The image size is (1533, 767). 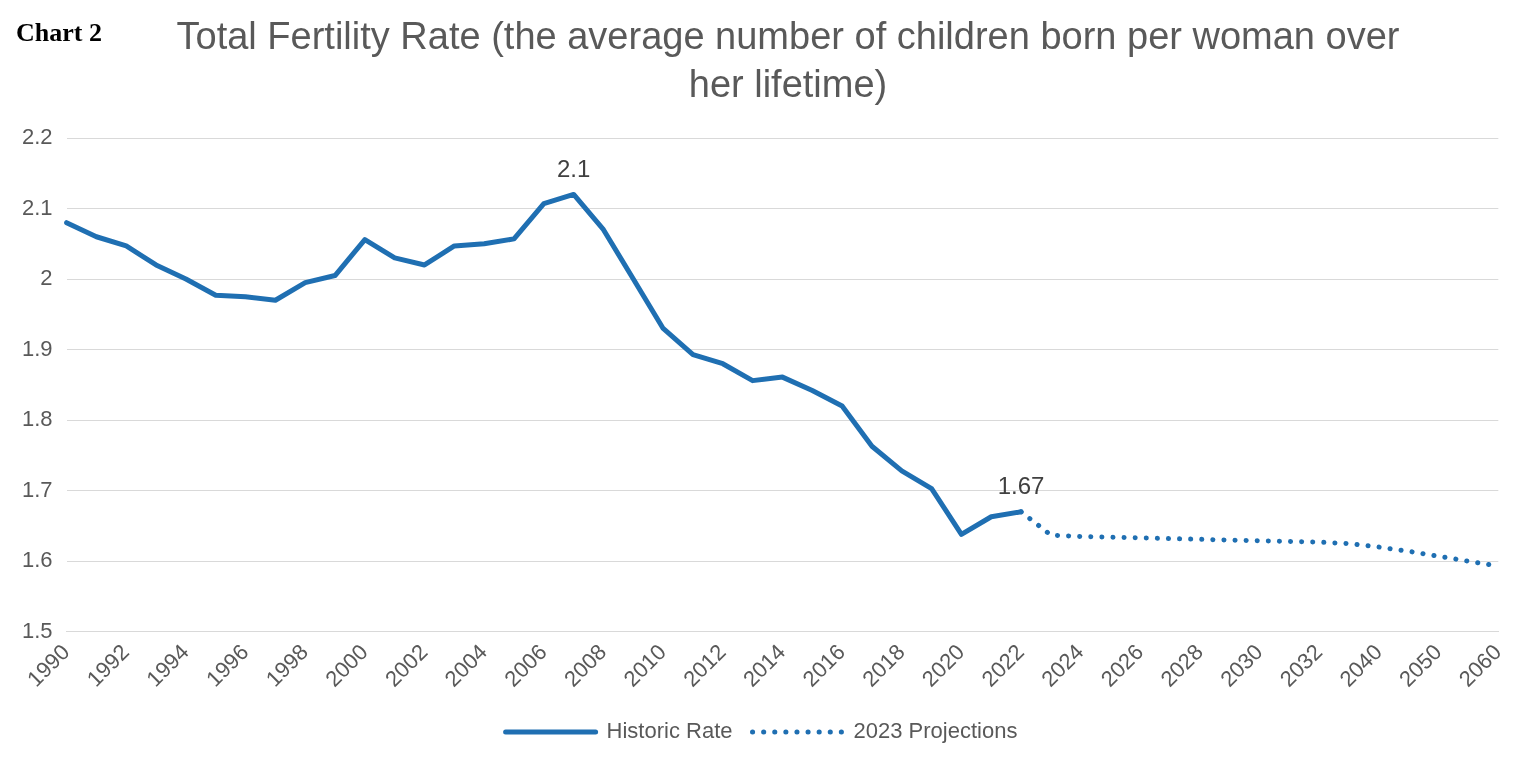 What do you see at coordinates (37, 137) in the screenshot?
I see `y-tick-label: 2.2` at bounding box center [37, 137].